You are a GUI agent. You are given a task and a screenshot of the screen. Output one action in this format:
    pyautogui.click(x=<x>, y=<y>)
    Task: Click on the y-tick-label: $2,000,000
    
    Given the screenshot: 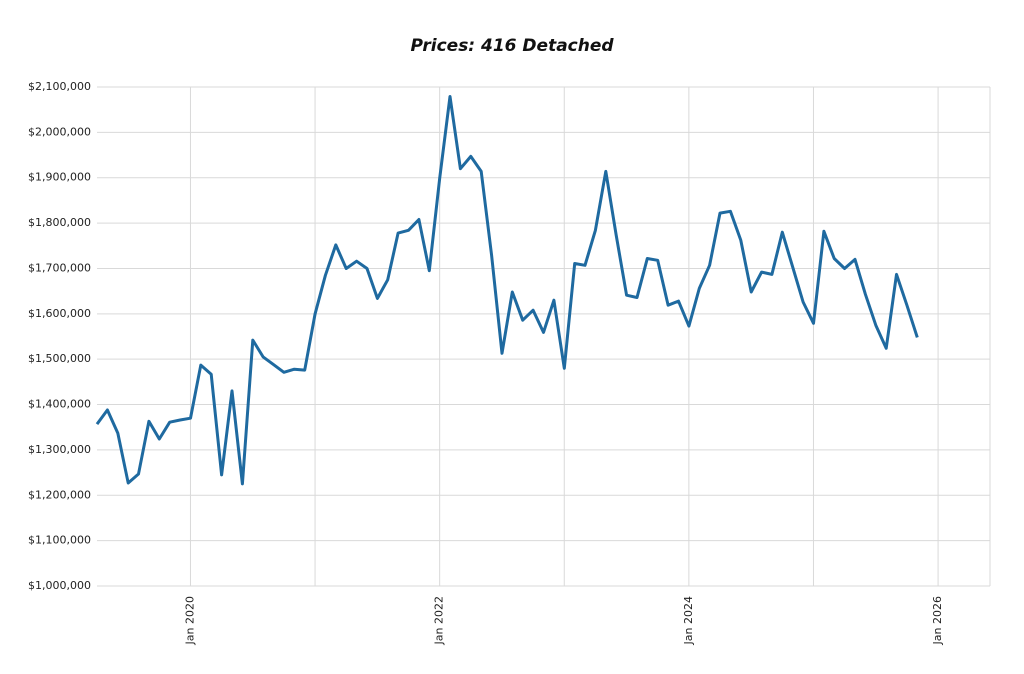 What is the action you would take?
    pyautogui.click(x=59, y=131)
    